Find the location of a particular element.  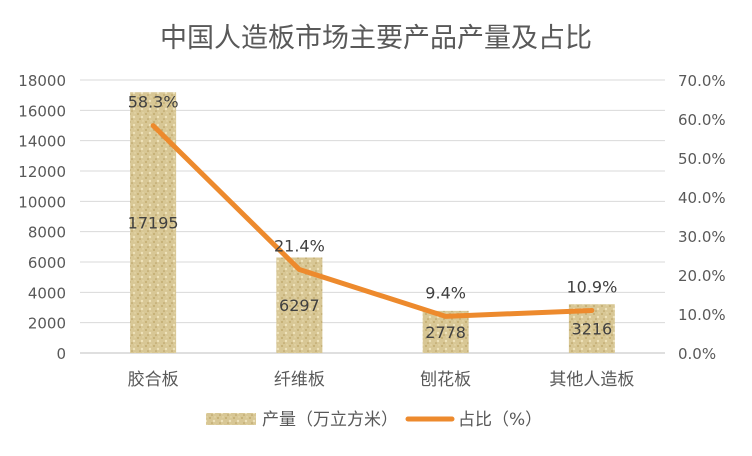

line-value-label: 10.9% is located at coordinates (591, 286).